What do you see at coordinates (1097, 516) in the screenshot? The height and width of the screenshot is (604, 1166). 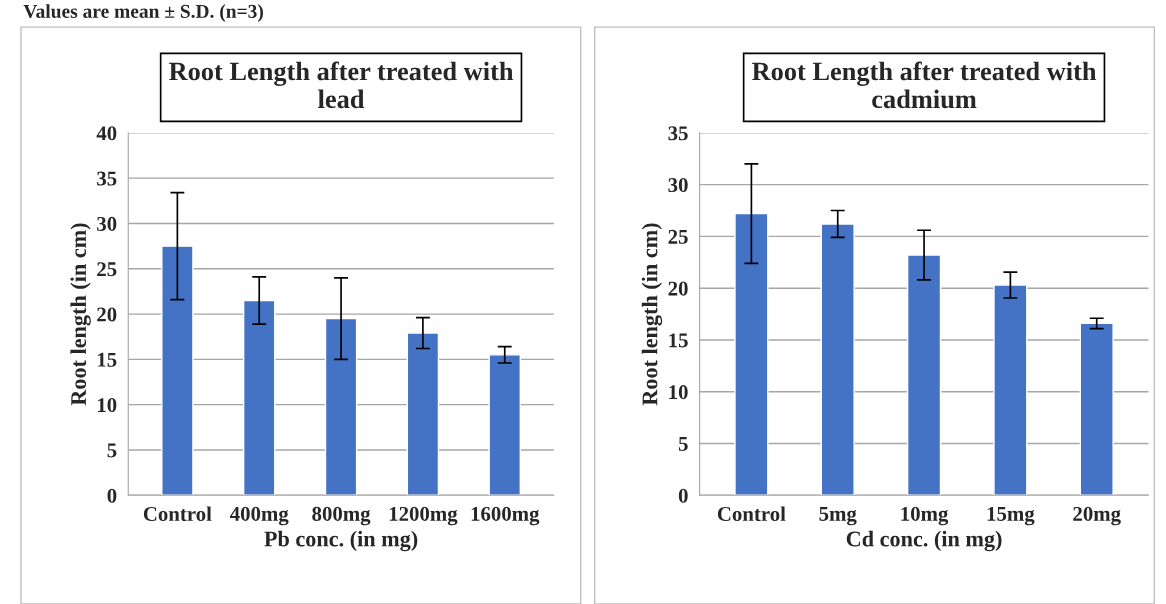 I see `x-tick-label: 20mg` at bounding box center [1097, 516].